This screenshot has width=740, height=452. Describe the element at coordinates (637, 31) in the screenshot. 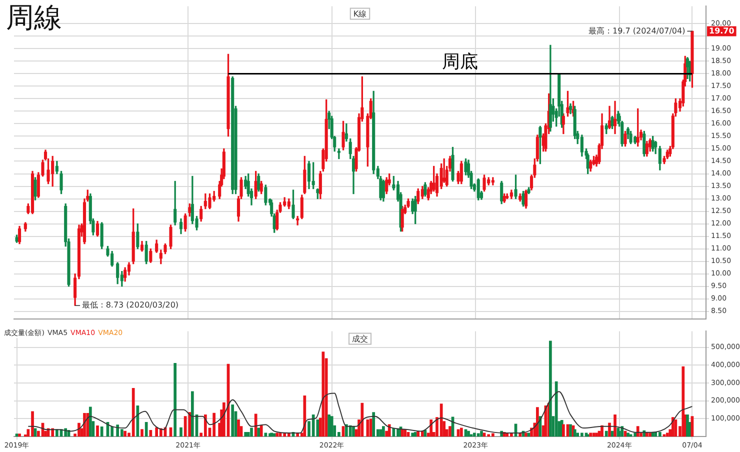

I see `annotation: 最高 : 19.7 (2024/07/04)` at that location.